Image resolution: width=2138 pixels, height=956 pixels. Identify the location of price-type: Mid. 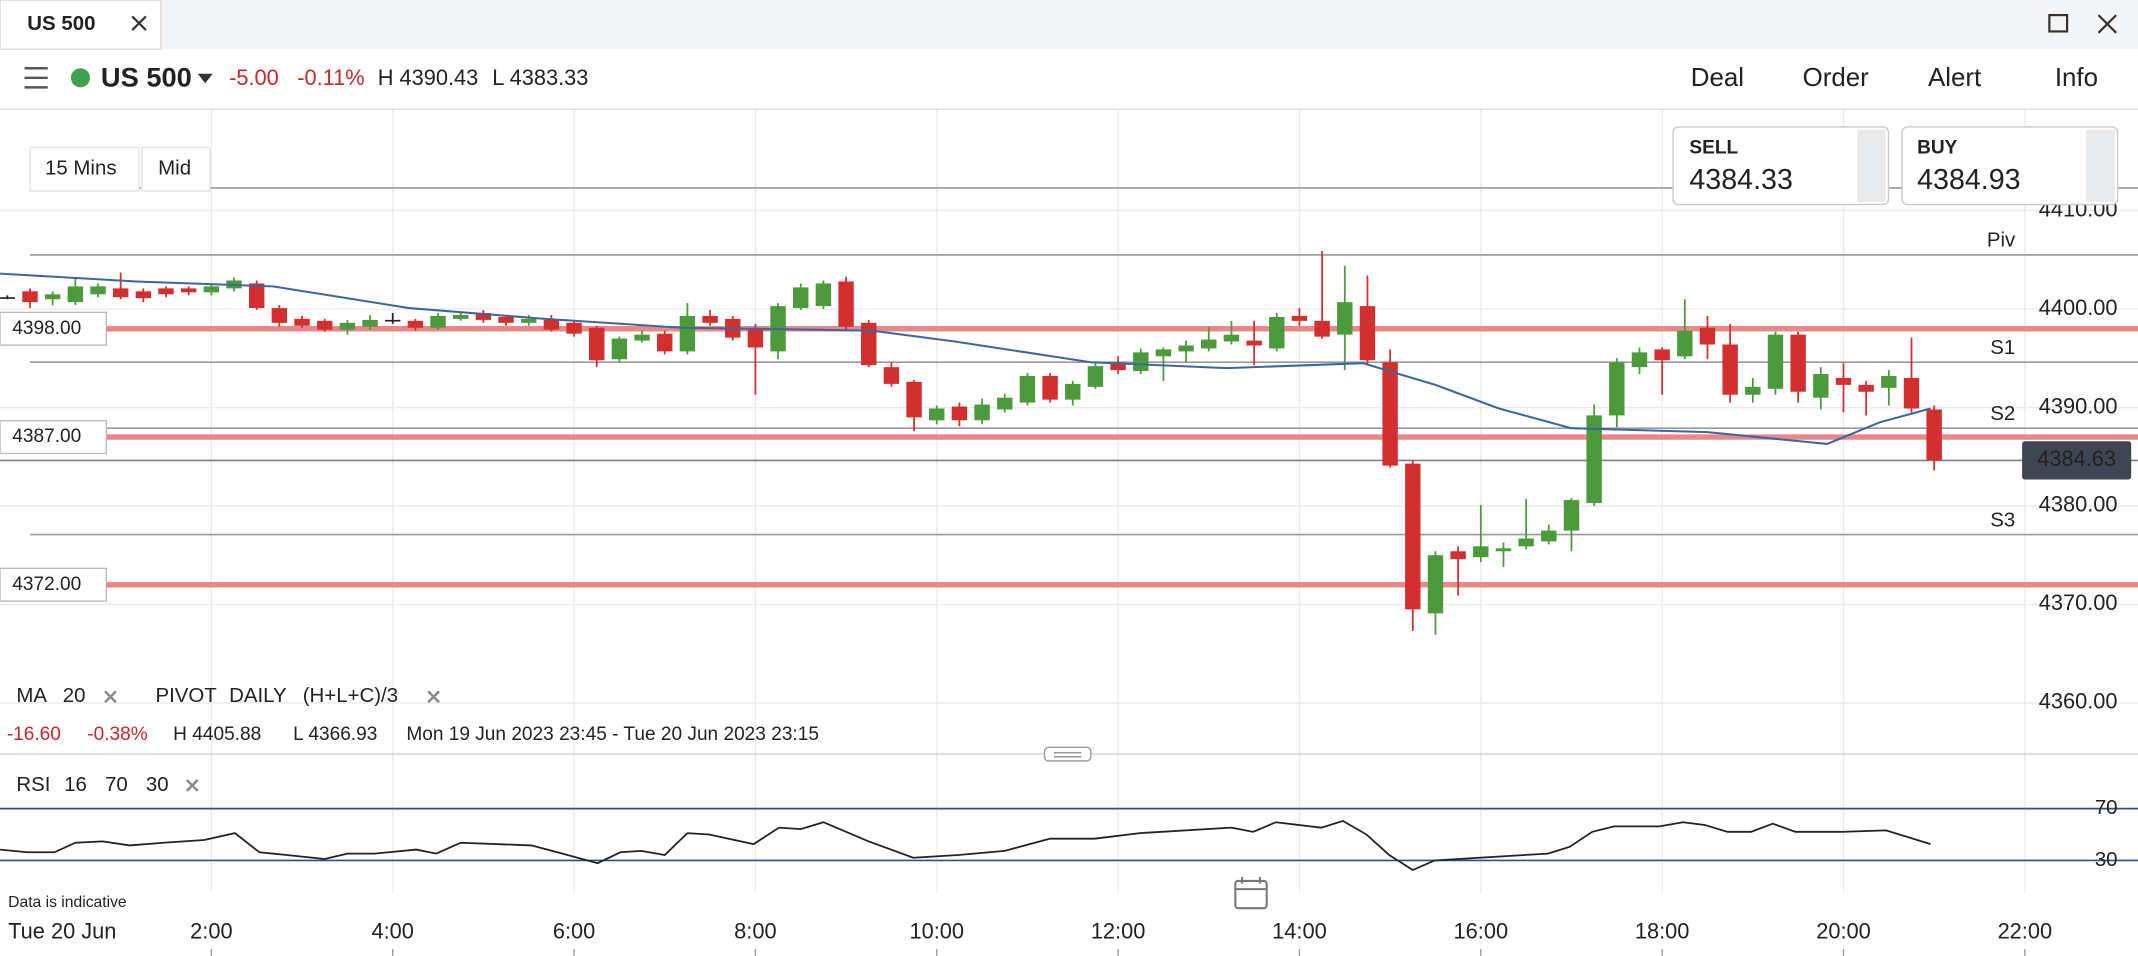
(174, 168).